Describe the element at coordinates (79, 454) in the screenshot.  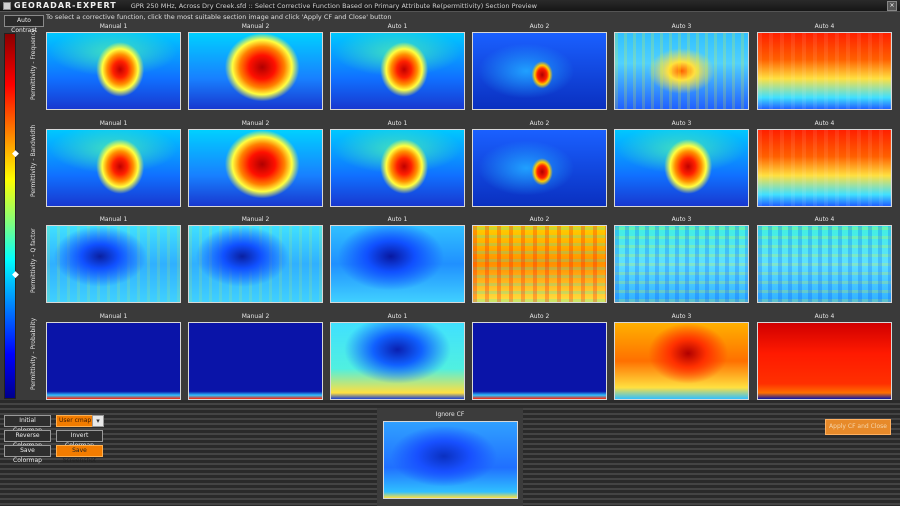
I see `save-screenshot-button: Save Screenshot` at that location.